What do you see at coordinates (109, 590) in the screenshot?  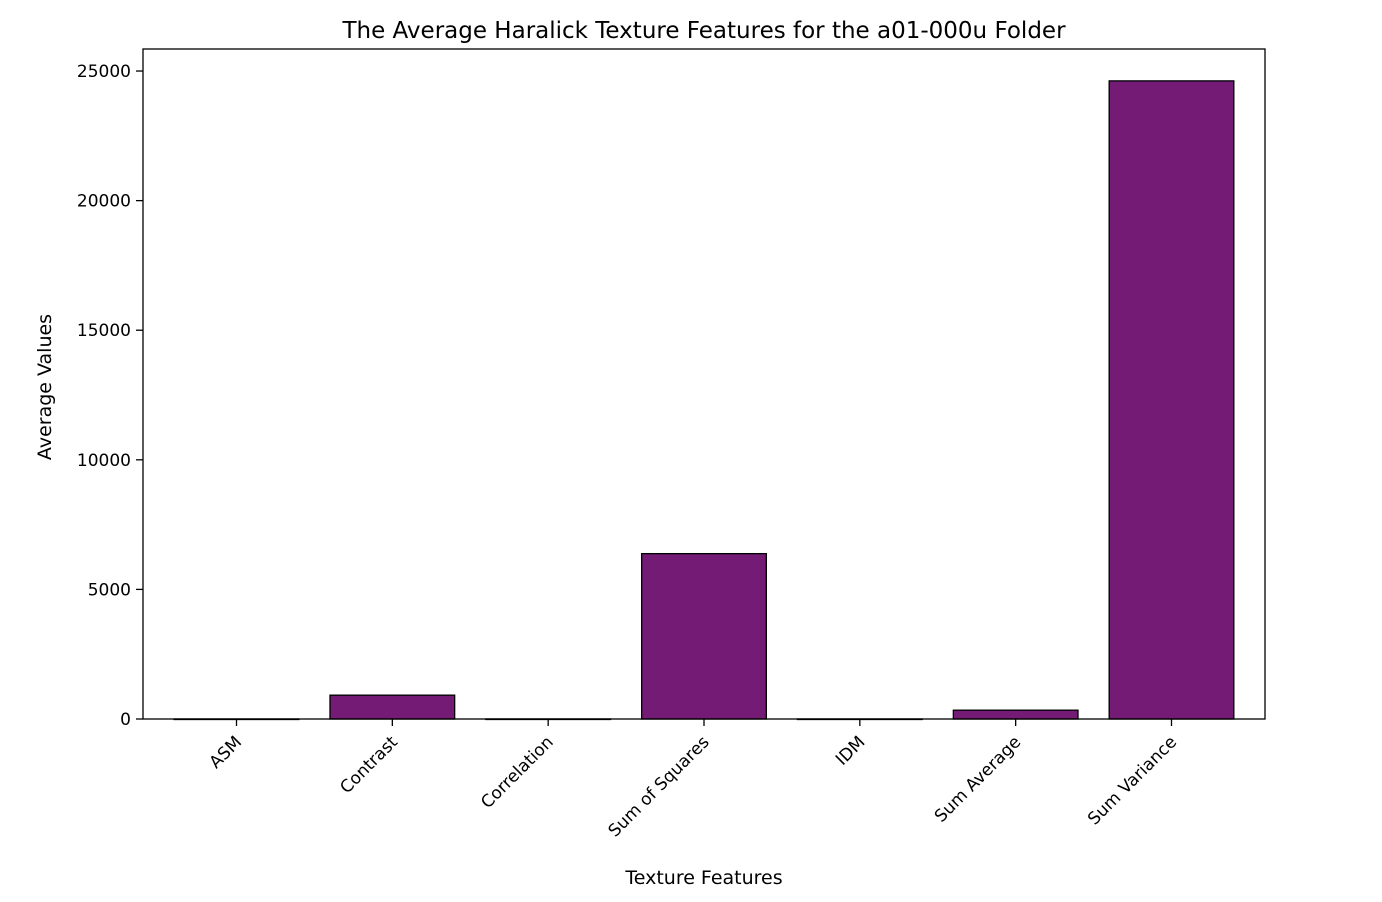 I see `y-tick-label: 5000` at bounding box center [109, 590].